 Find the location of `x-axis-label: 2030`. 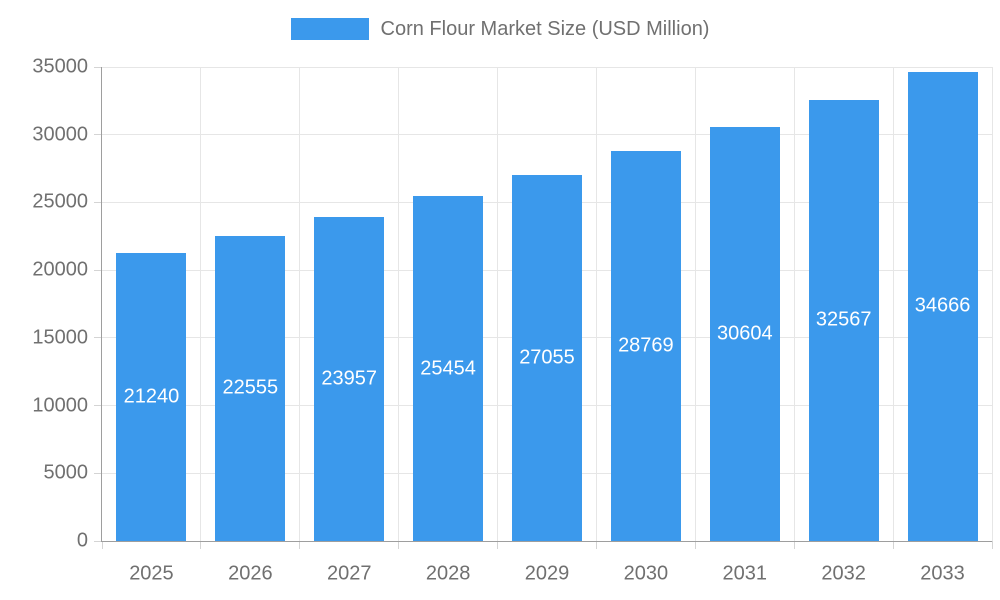

x-axis-label: 2030 is located at coordinates (646, 573).